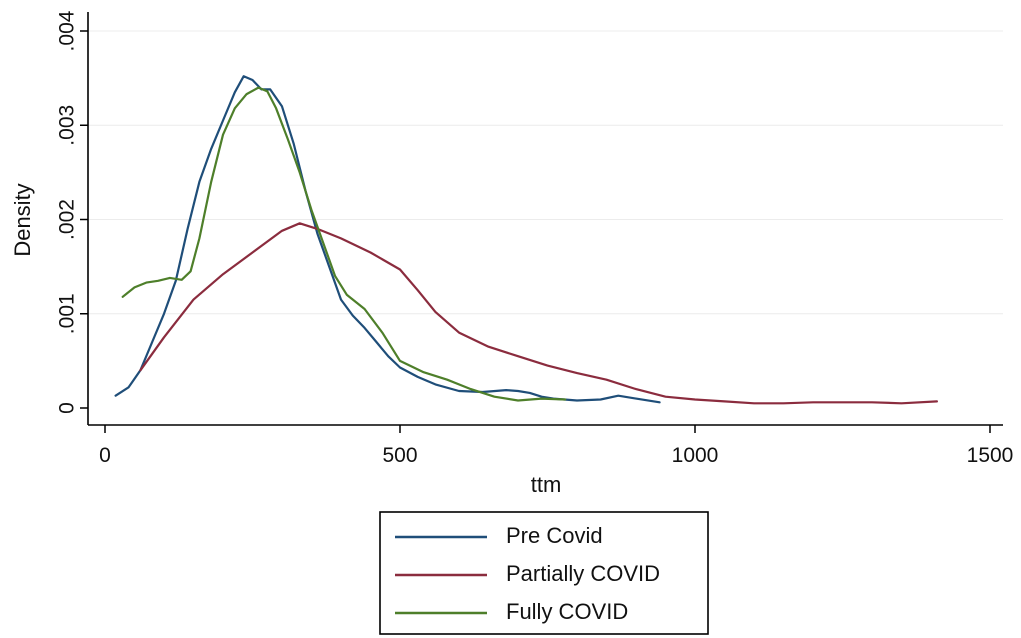 The image size is (1021, 638). I want to click on x-tick-label-0: 0, so click(105, 455).